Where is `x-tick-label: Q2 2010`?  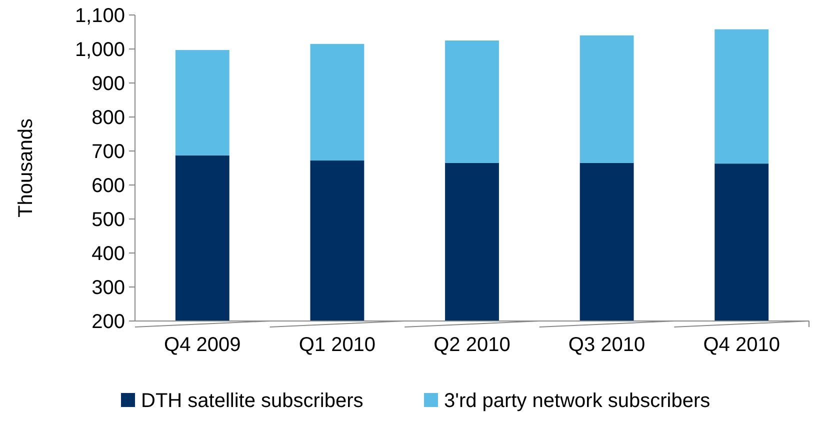
x-tick-label: Q2 2010 is located at coordinates (472, 345).